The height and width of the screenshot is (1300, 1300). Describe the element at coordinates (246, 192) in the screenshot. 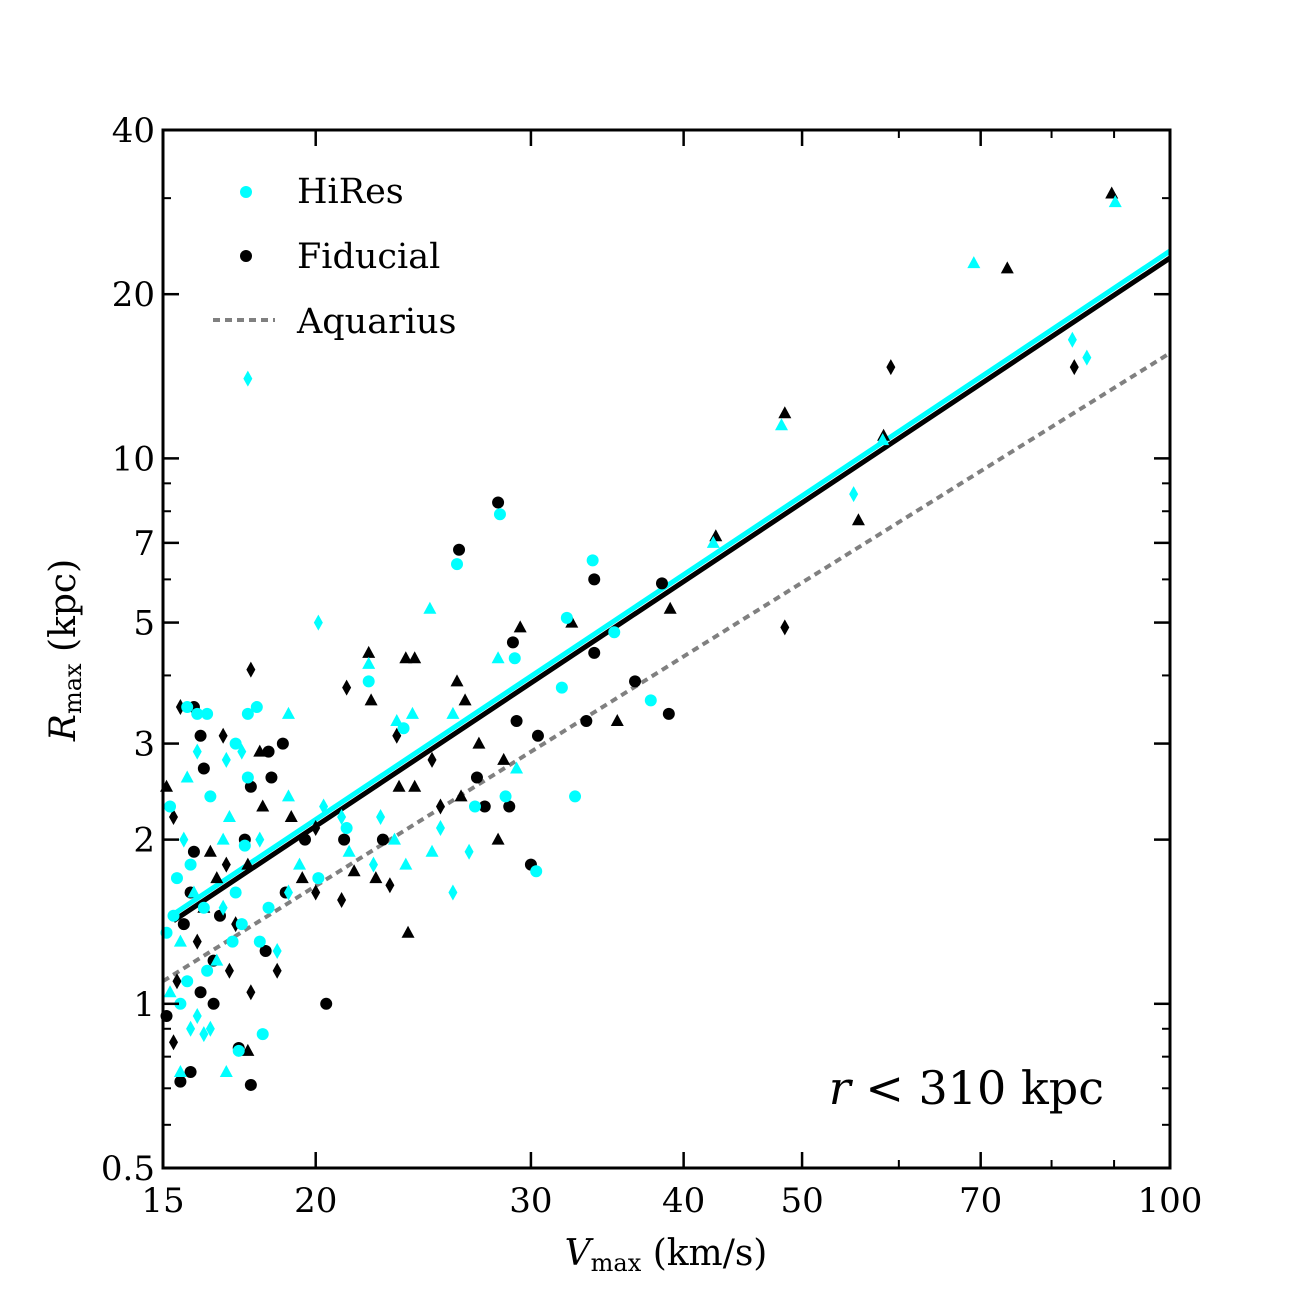

I see `legend-hires-marker` at that location.